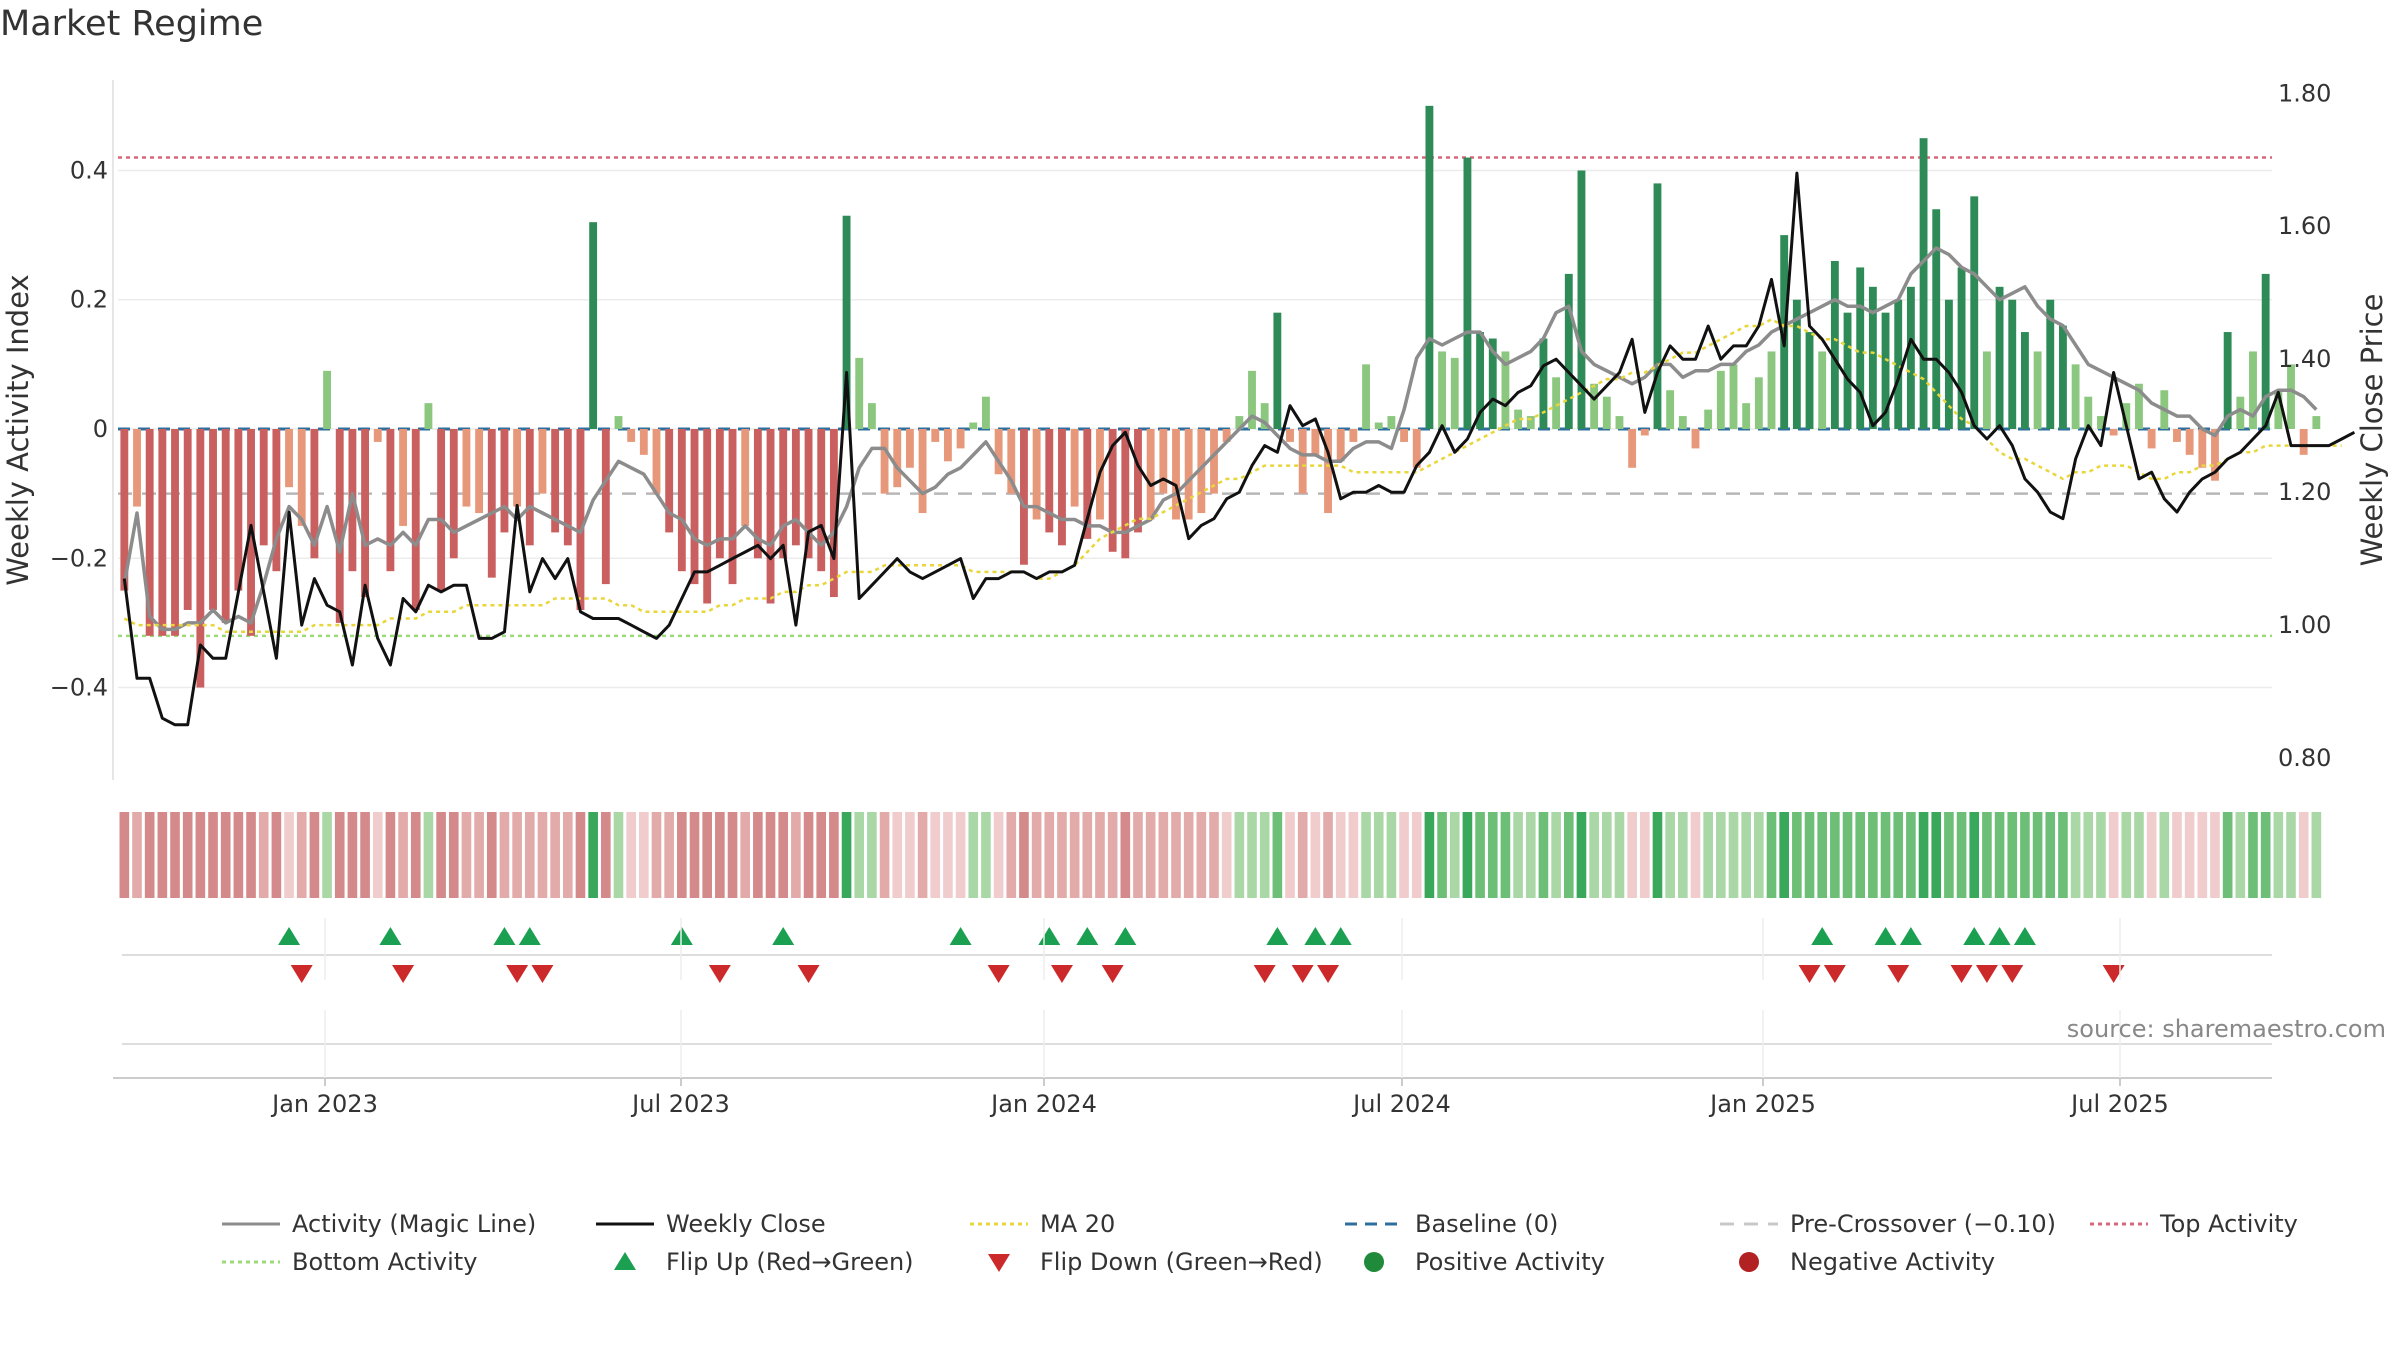 The height and width of the screenshot is (1350, 2400). I want to click on x-tick-label: Jul 2025, so click(2119, 1104).